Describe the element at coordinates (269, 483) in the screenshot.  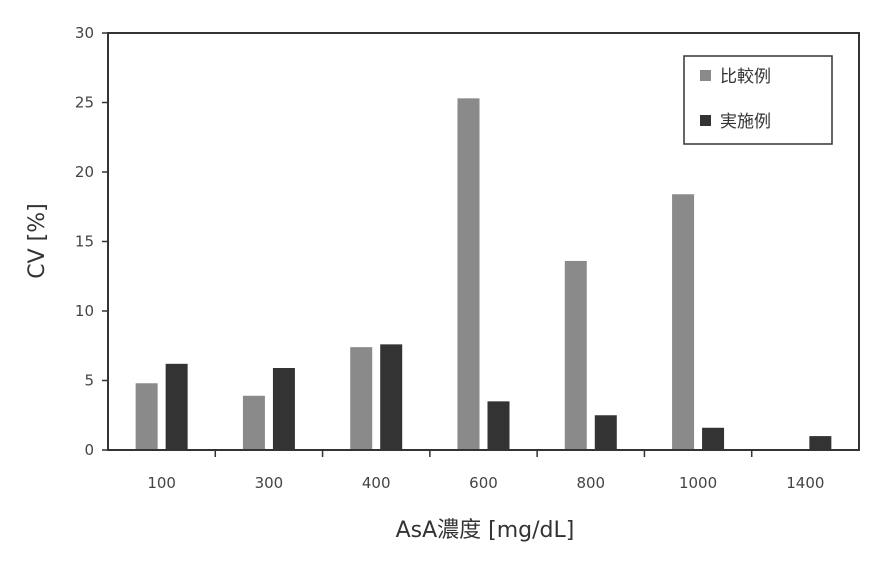
I see `x-tick-label: 300` at that location.